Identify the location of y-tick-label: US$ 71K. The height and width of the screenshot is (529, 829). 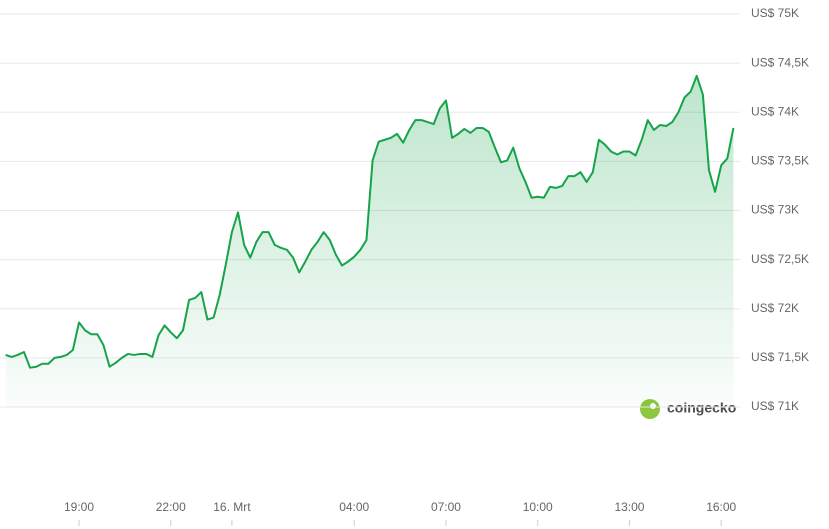
(775, 406).